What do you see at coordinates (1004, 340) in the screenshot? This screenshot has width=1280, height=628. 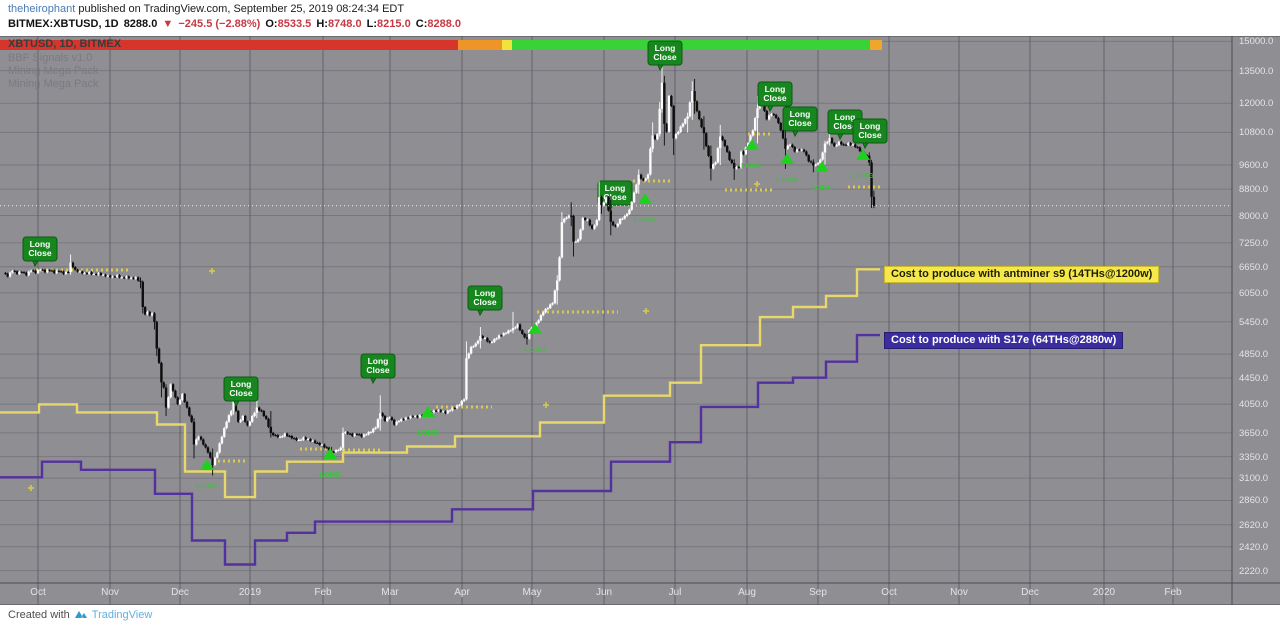 I see `cost-label-s17e: Cost to produce with S17e (64THs@2880w)` at bounding box center [1004, 340].